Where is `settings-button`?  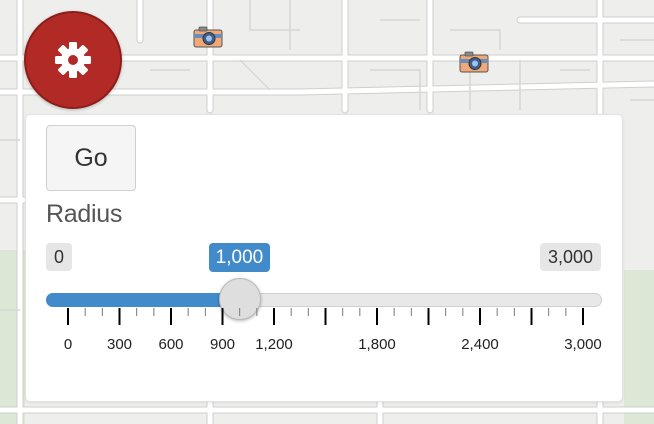 settings-button is located at coordinates (73, 60).